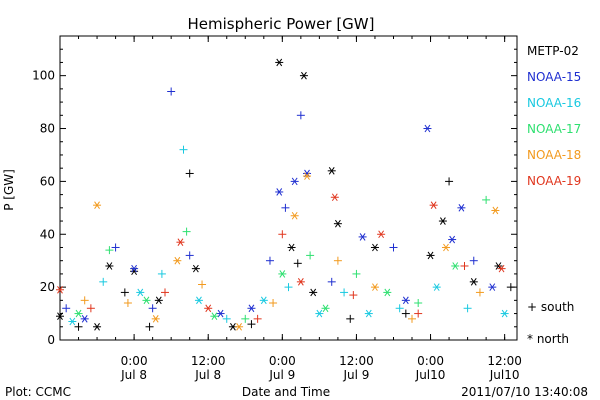  Describe the element at coordinates (47, 129) in the screenshot. I see `y-tick-label: 80` at that location.